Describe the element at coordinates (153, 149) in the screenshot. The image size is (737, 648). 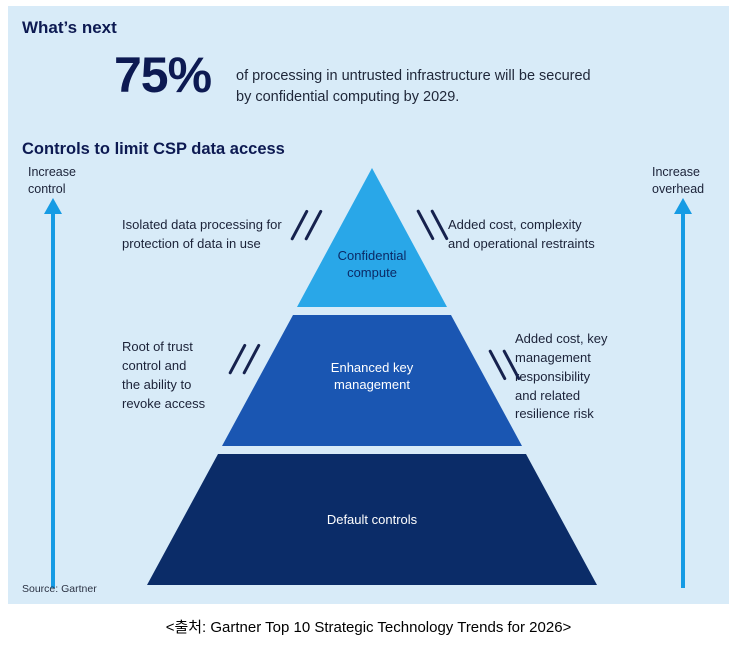
I see `section-title: Controls to limit CSP data access` at that location.